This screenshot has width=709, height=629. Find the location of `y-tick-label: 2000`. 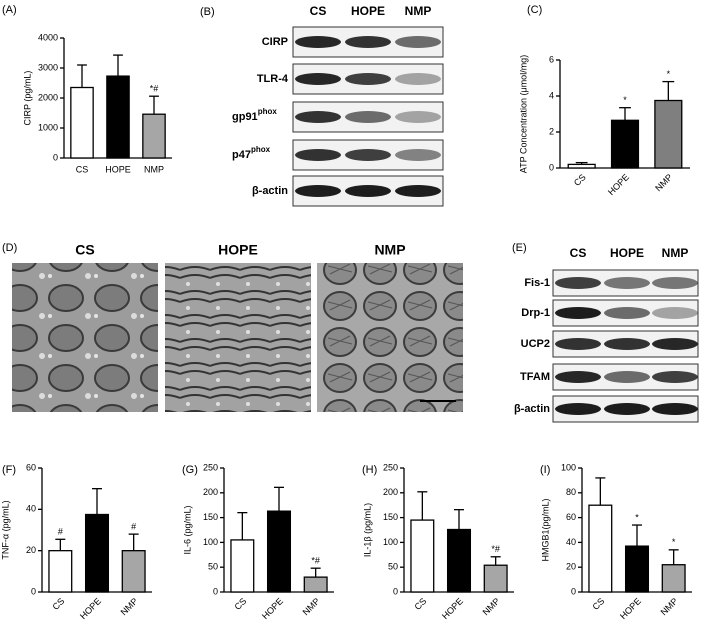

y-tick-label: 2000 is located at coordinates (48, 97).